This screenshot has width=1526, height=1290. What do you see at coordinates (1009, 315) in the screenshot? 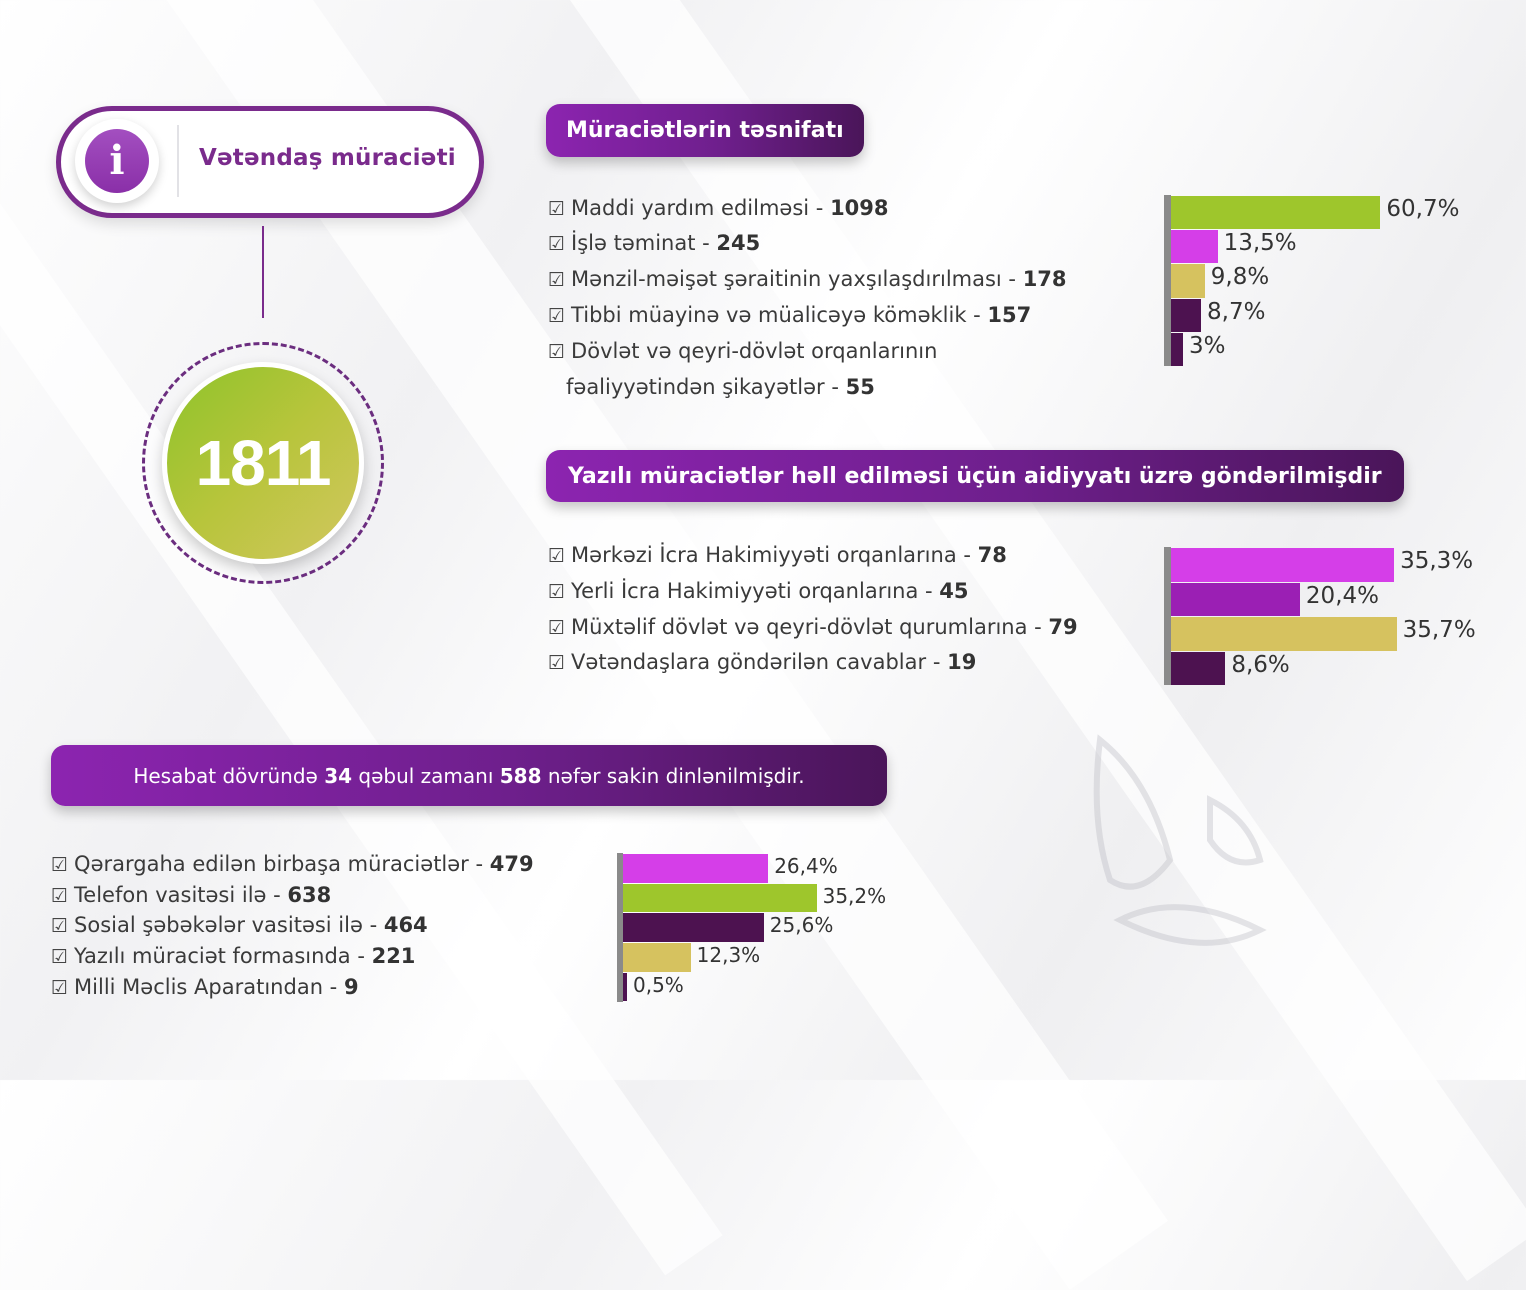
I see `list-item-value: 157` at bounding box center [1009, 315].